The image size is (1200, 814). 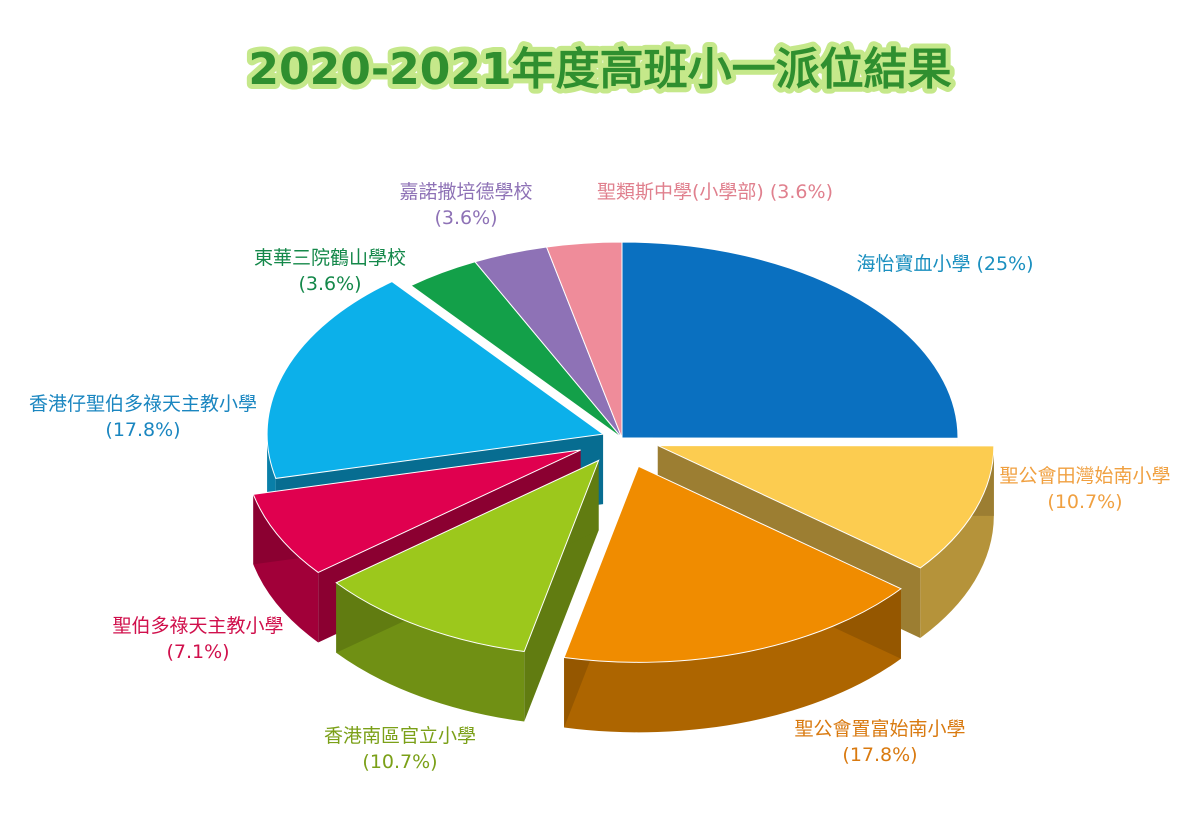 What do you see at coordinates (599, 69) in the screenshot?
I see `chart-title: 2020-2021年度高班小一派位結果` at bounding box center [599, 69].